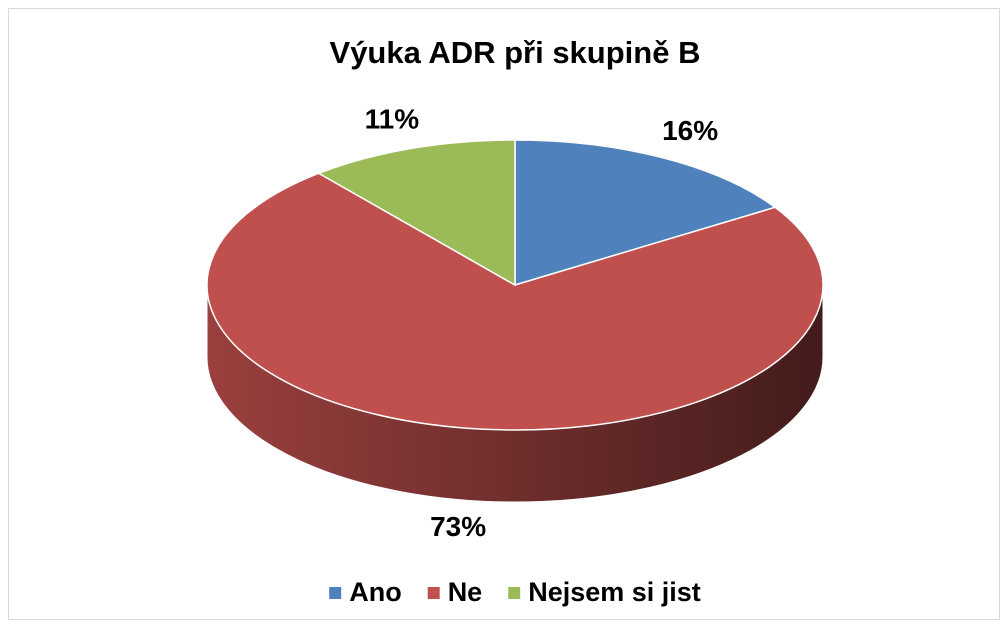  Describe the element at coordinates (458, 526) in the screenshot. I see `data-label: 73%` at that location.